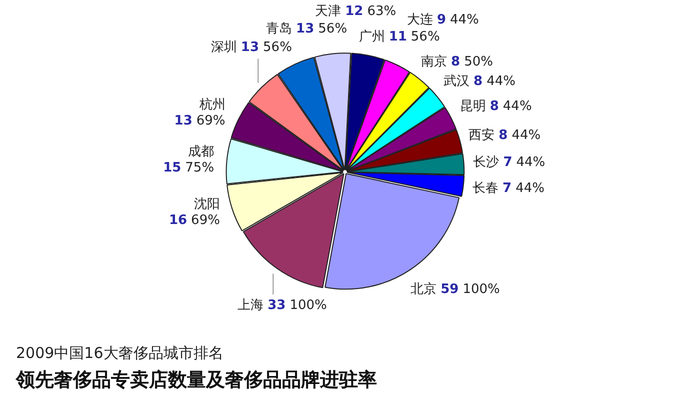 This screenshot has width=690, height=410. Describe the element at coordinates (201, 152) in the screenshot. I see `slice-label: 成都` at that location.